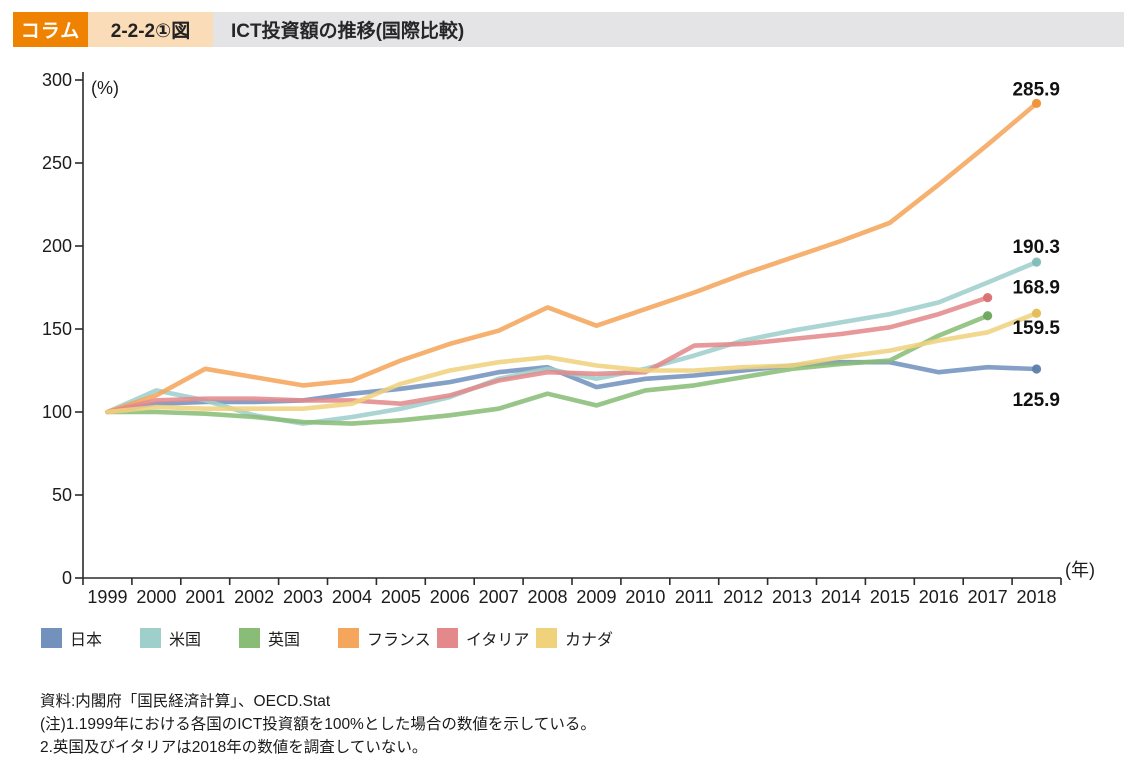  Describe the element at coordinates (1036, 103) in the screenshot. I see `series-endpoint-france` at that location.